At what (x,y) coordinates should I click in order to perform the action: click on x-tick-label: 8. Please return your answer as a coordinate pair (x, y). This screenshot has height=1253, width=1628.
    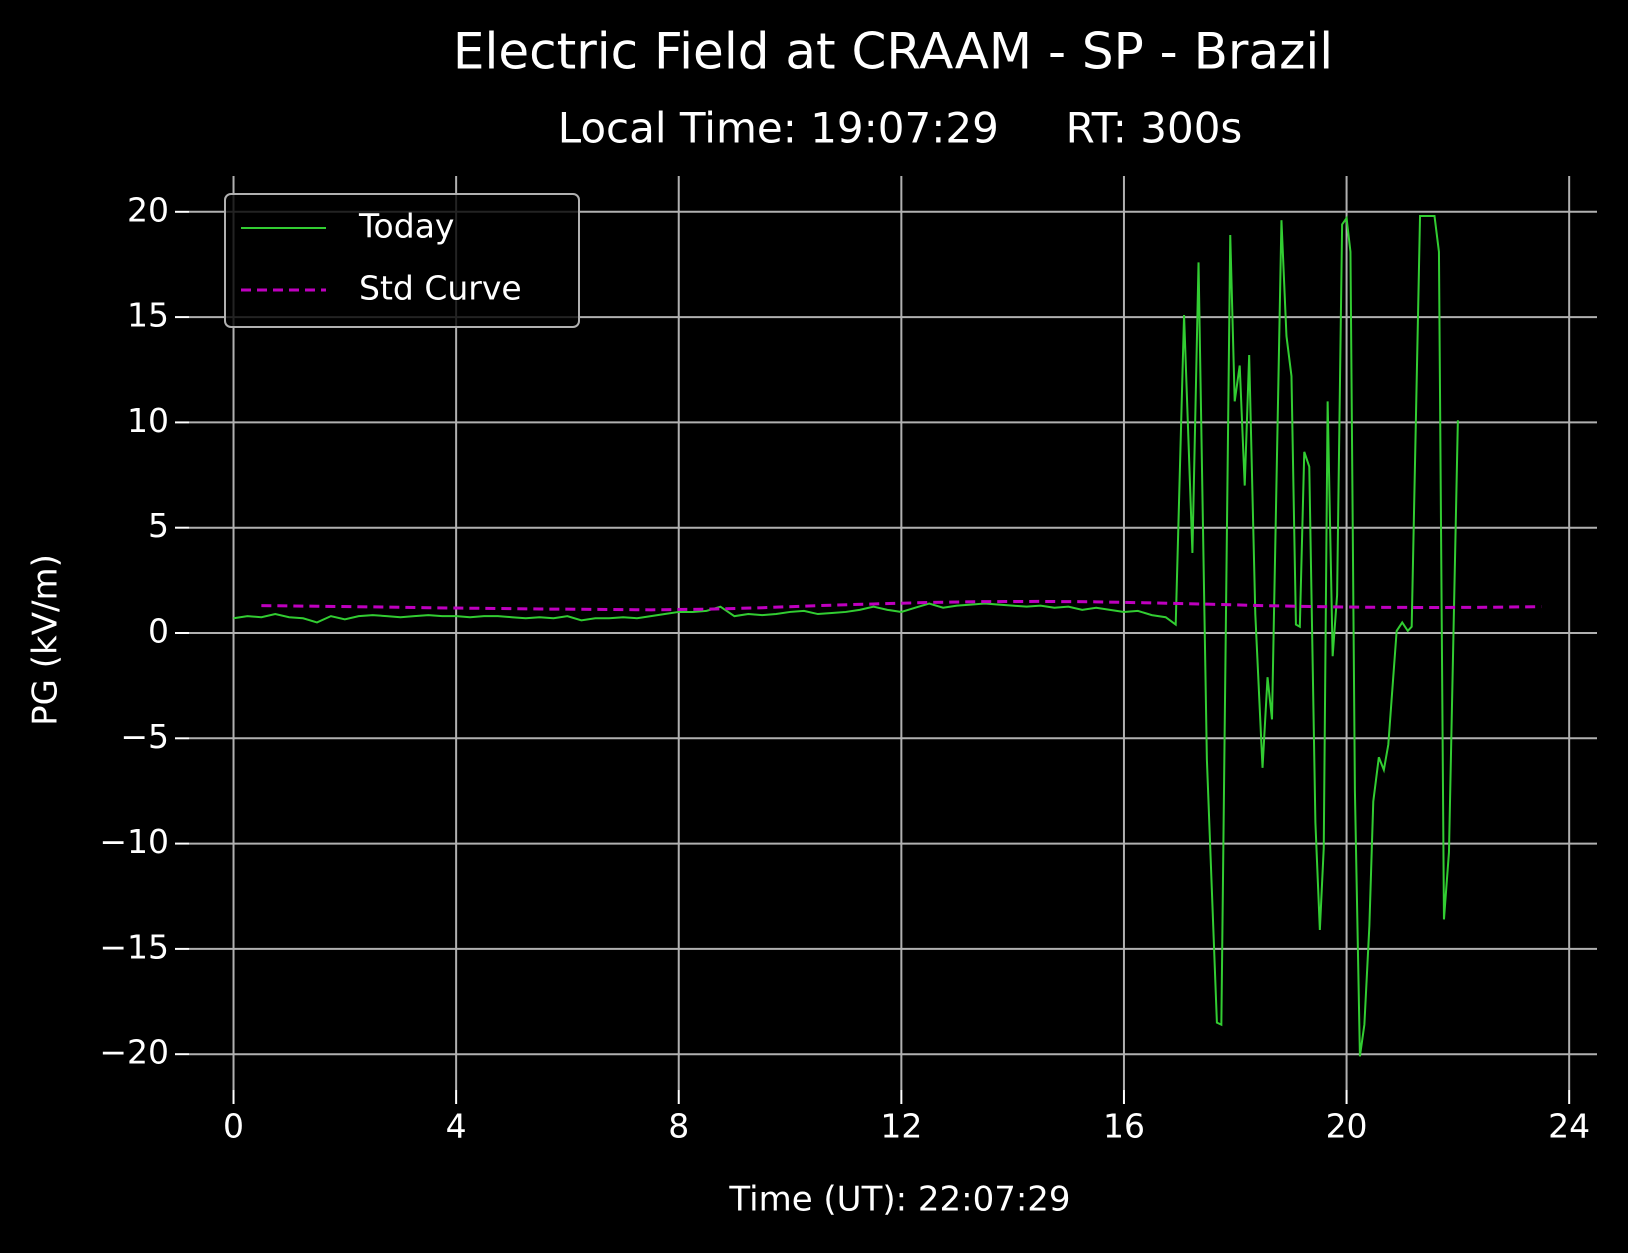
    Looking at the image, I should click on (678, 1126).